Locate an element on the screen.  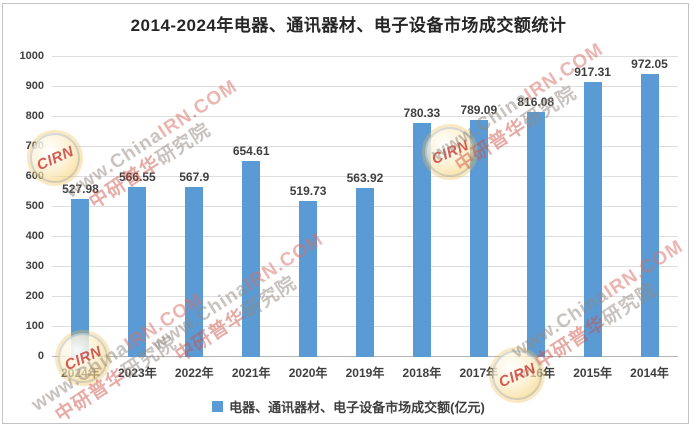
y-tick-label-0: 0 is located at coordinates (40, 356).